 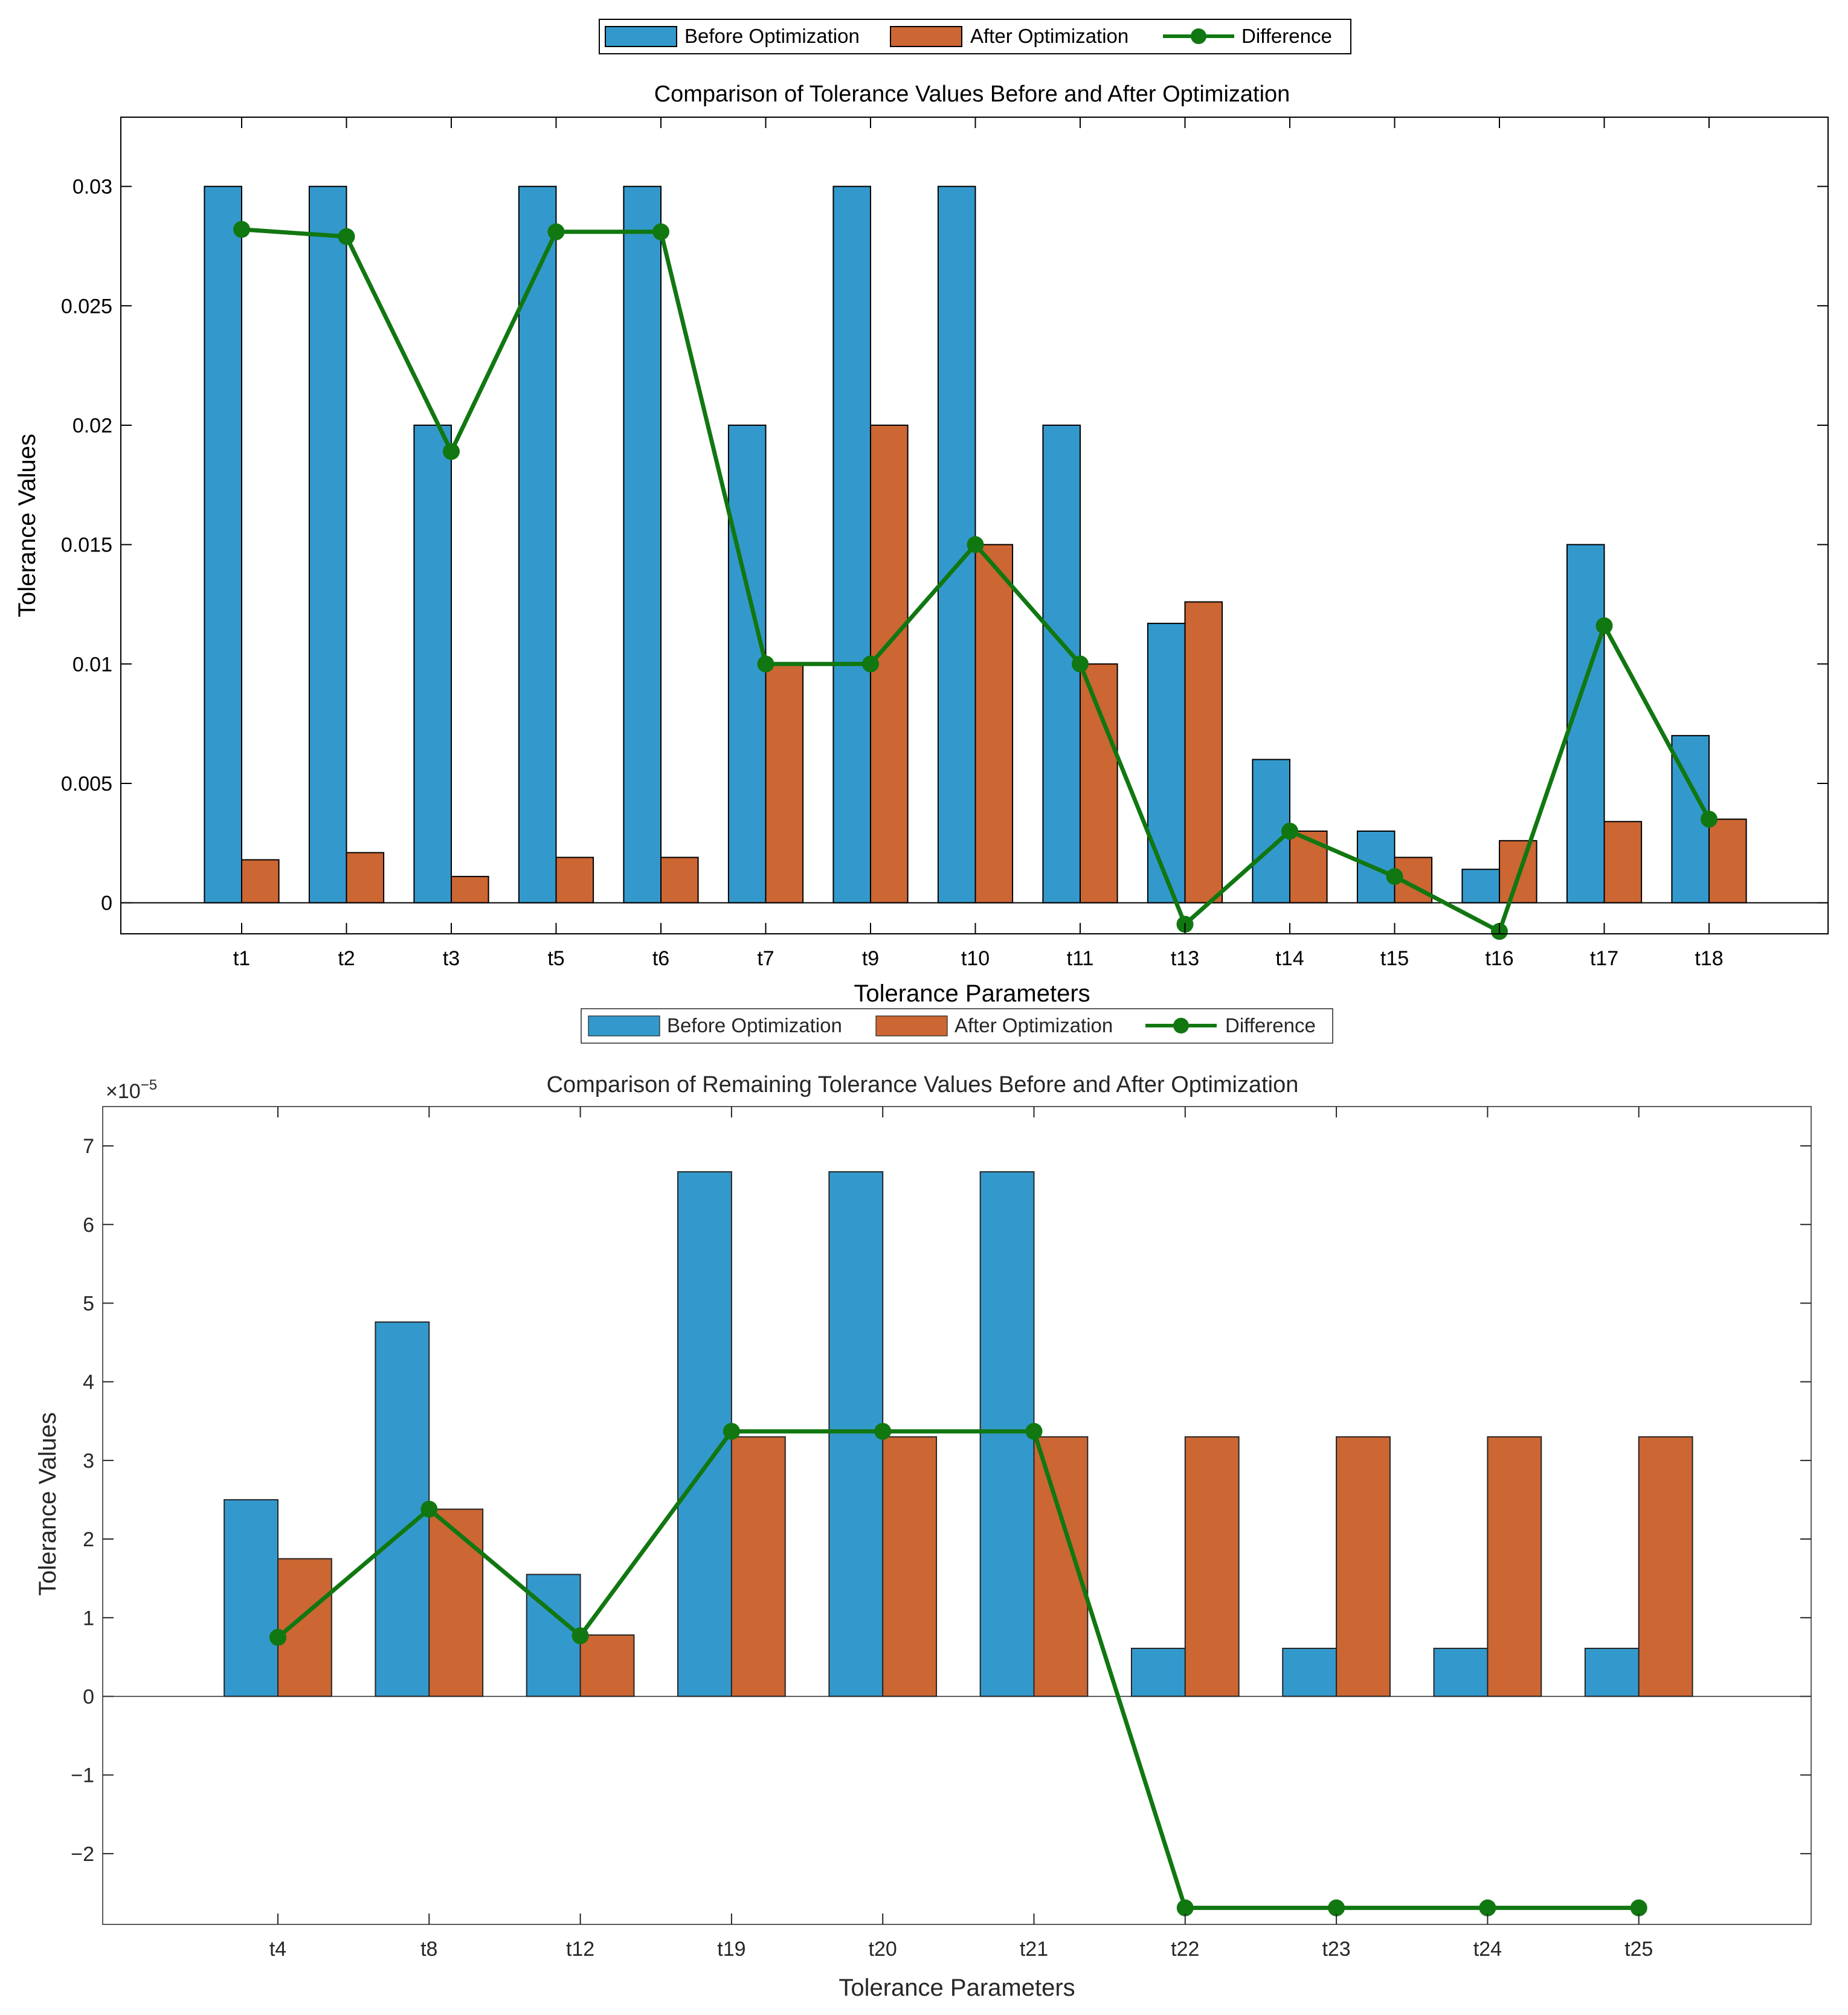 What do you see at coordinates (556, 959) in the screenshot?
I see `x-tick-label-t5: t5` at bounding box center [556, 959].